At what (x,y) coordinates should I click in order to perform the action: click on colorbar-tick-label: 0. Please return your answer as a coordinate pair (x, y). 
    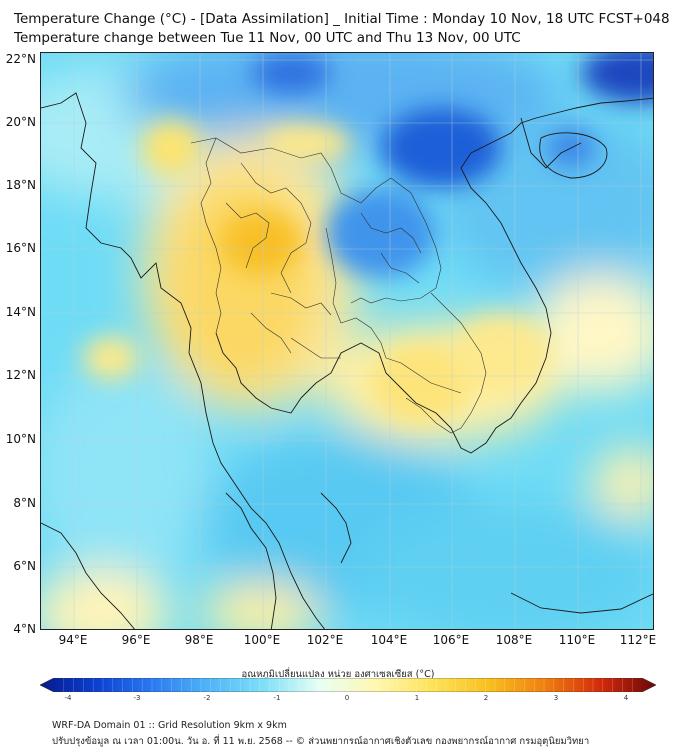
    Looking at the image, I should click on (347, 698).